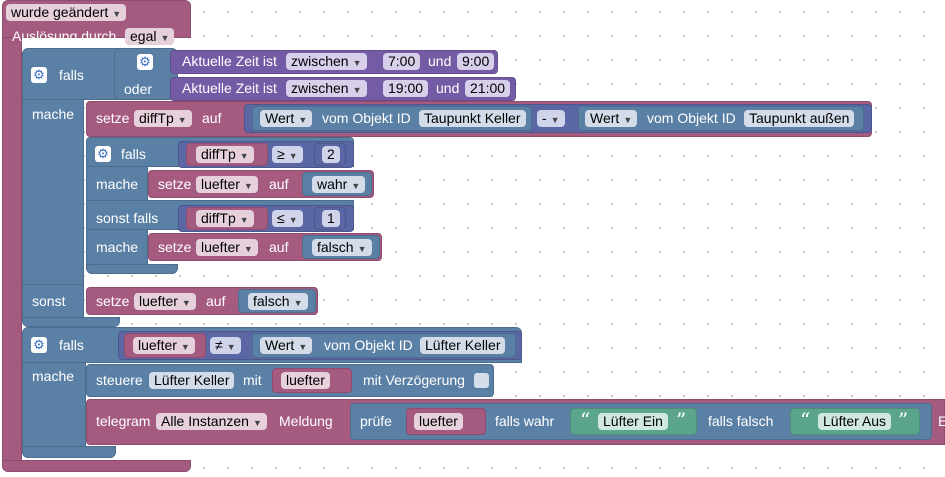 The image size is (945, 477). Describe the element at coordinates (123, 421) in the screenshot. I see `telegram-label: telegram` at that location.